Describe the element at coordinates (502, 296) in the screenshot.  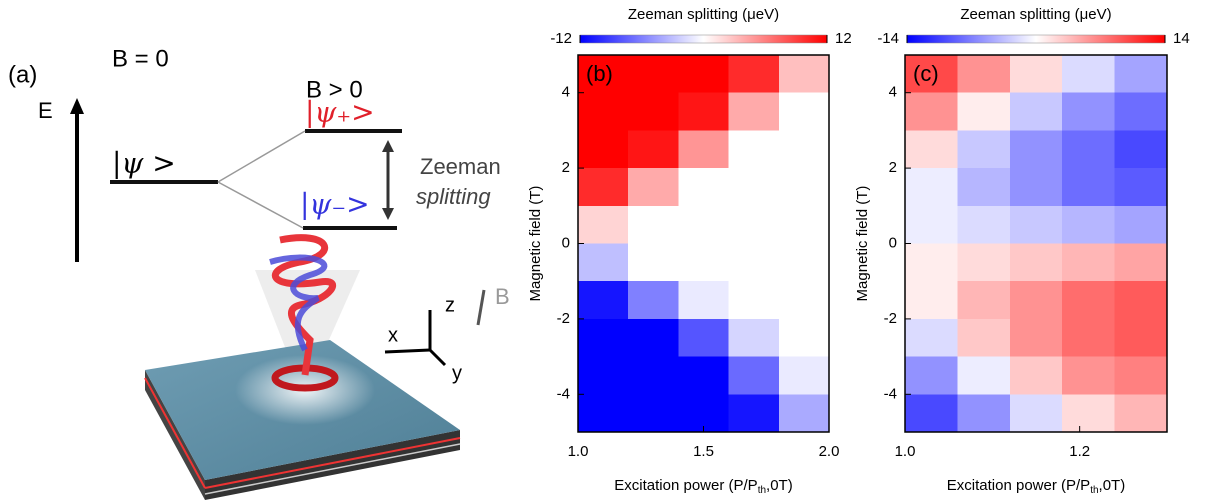
I see `label: B` at that location.